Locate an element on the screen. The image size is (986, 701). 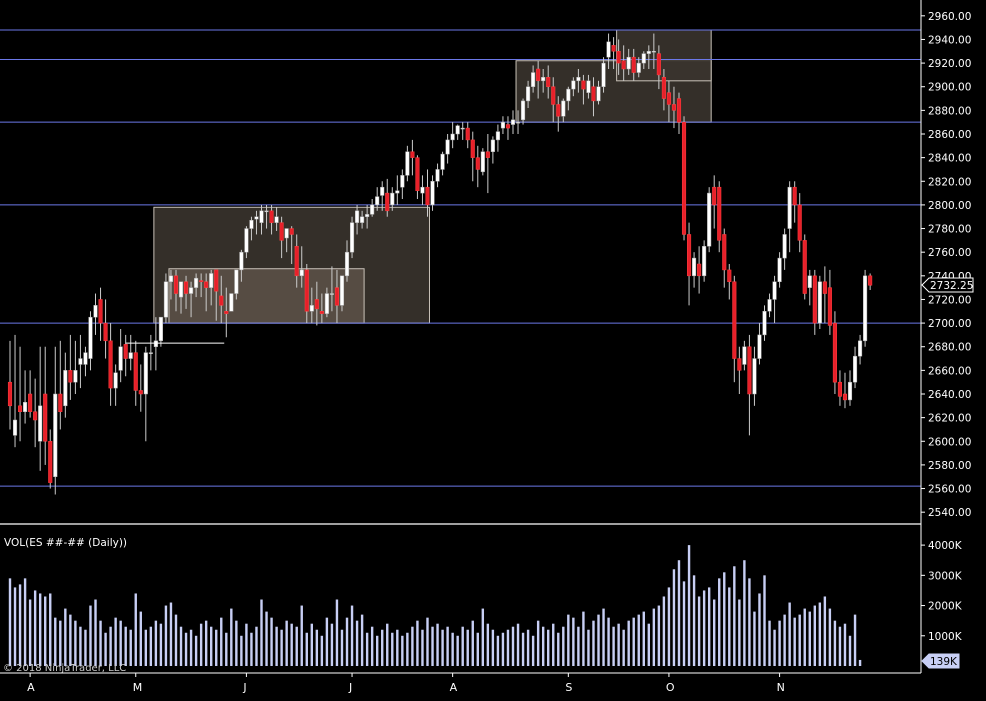
month-label: O is located at coordinates (670, 687).